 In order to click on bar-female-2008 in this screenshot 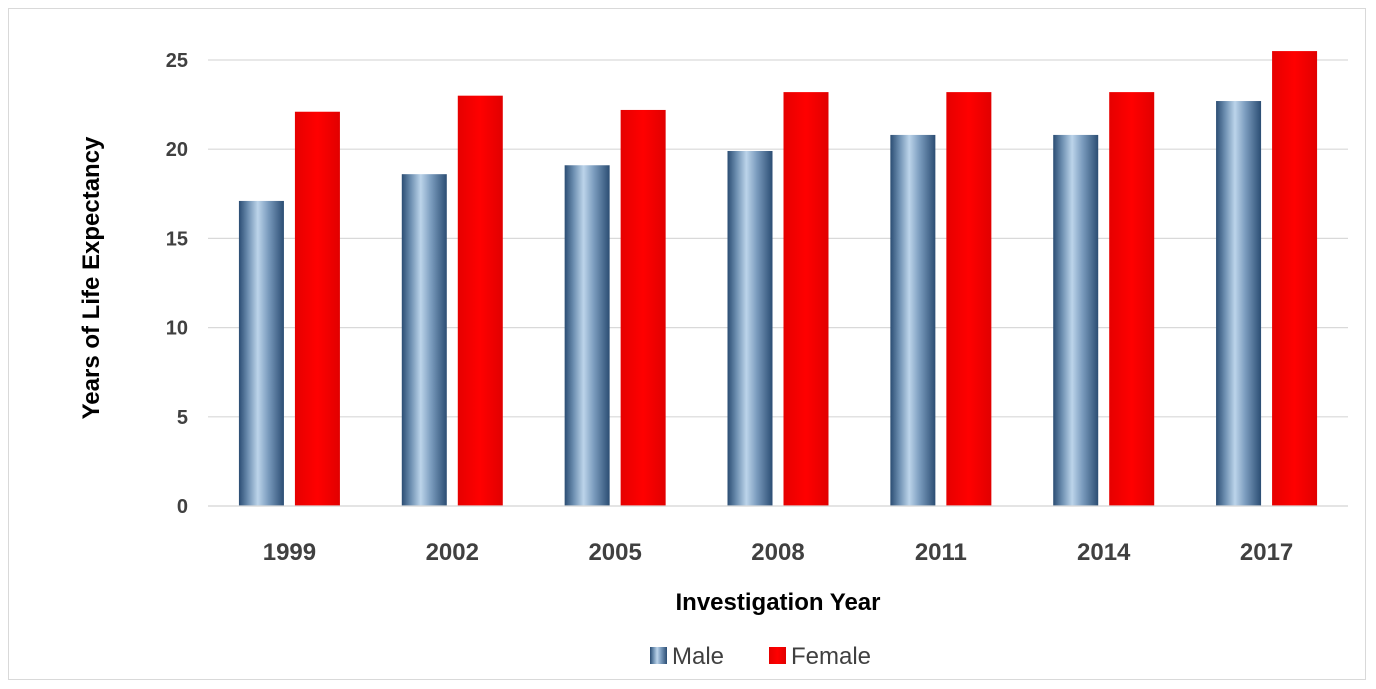, I will do `click(806, 299)`.